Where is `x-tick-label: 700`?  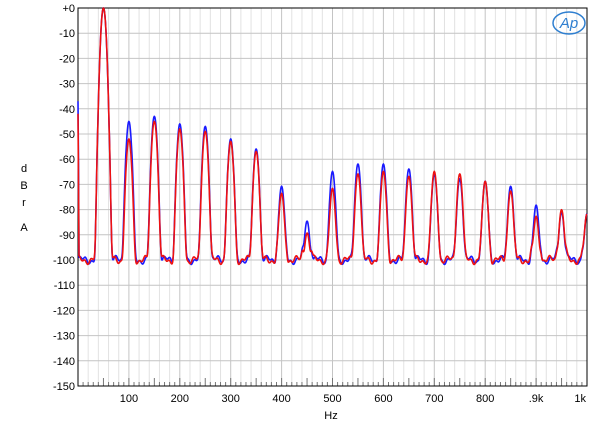 x-tick-label: 700 is located at coordinates (434, 399).